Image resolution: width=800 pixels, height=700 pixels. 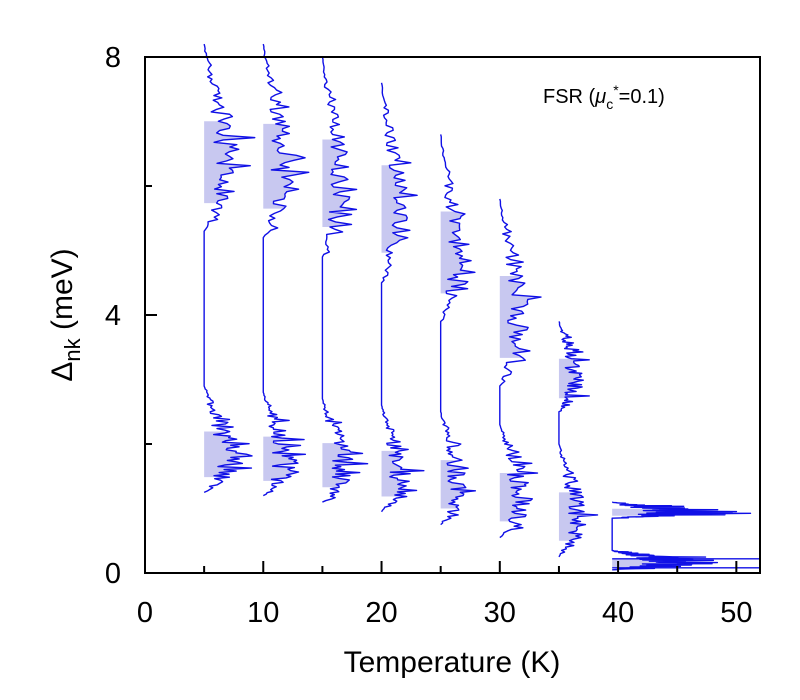 What do you see at coordinates (113, 574) in the screenshot?
I see `y-tick-label: 0` at bounding box center [113, 574].